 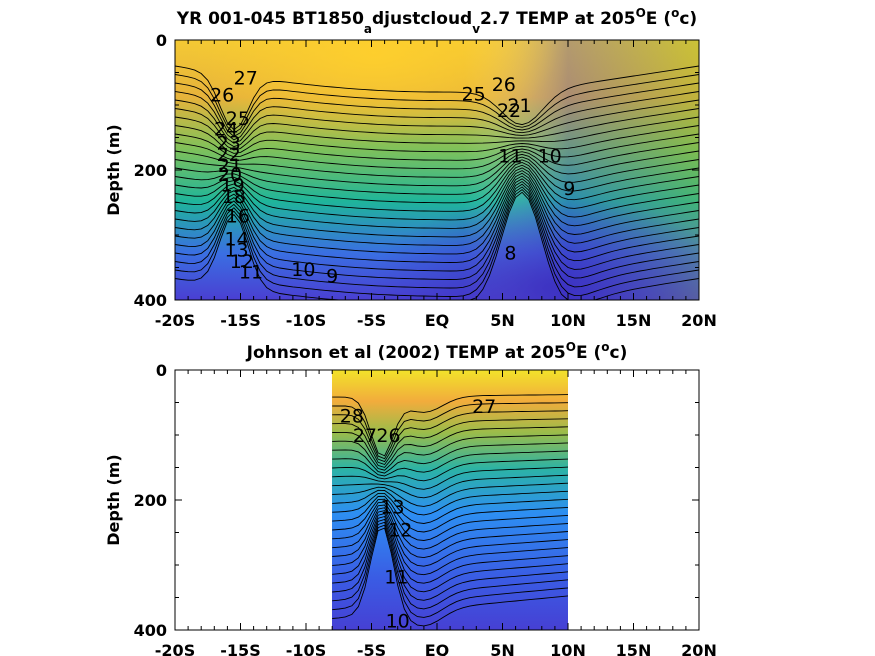 I want to click on contour-label: 25, so click(x=238, y=119).